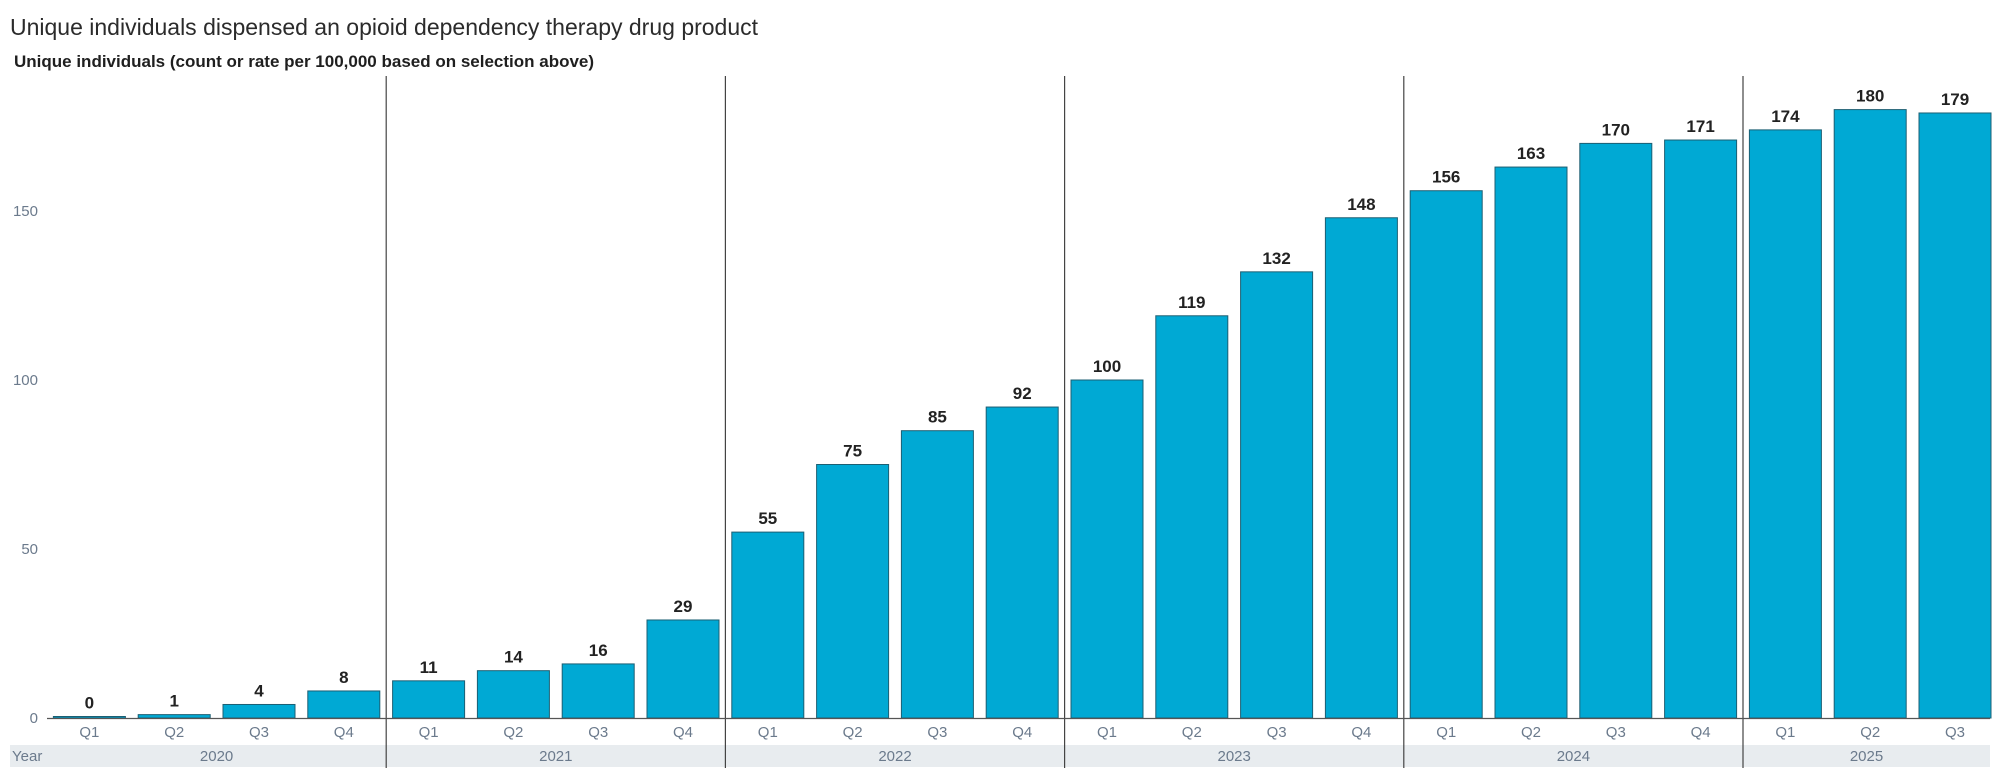 The image size is (2000, 782). I want to click on year-group-label: 2020, so click(216, 756).